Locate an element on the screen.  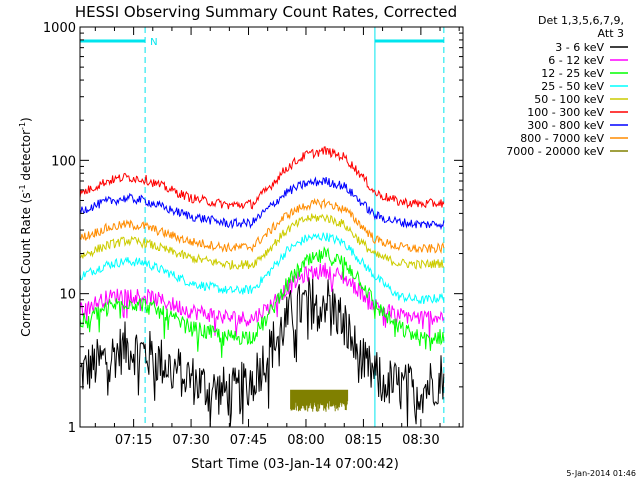
legend-label: 7000 - 20000 keV is located at coordinates (555, 151).